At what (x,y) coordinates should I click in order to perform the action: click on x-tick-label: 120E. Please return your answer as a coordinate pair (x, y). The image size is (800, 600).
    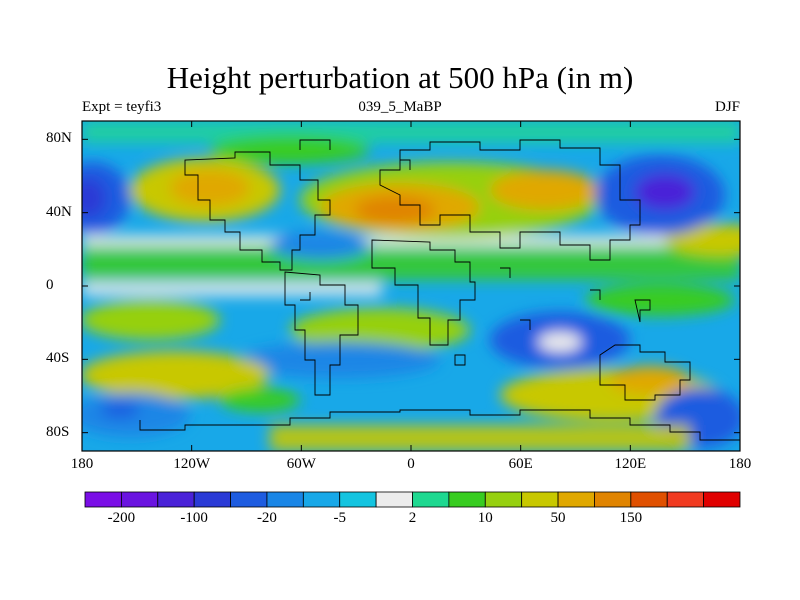
    Looking at the image, I should click on (630, 464).